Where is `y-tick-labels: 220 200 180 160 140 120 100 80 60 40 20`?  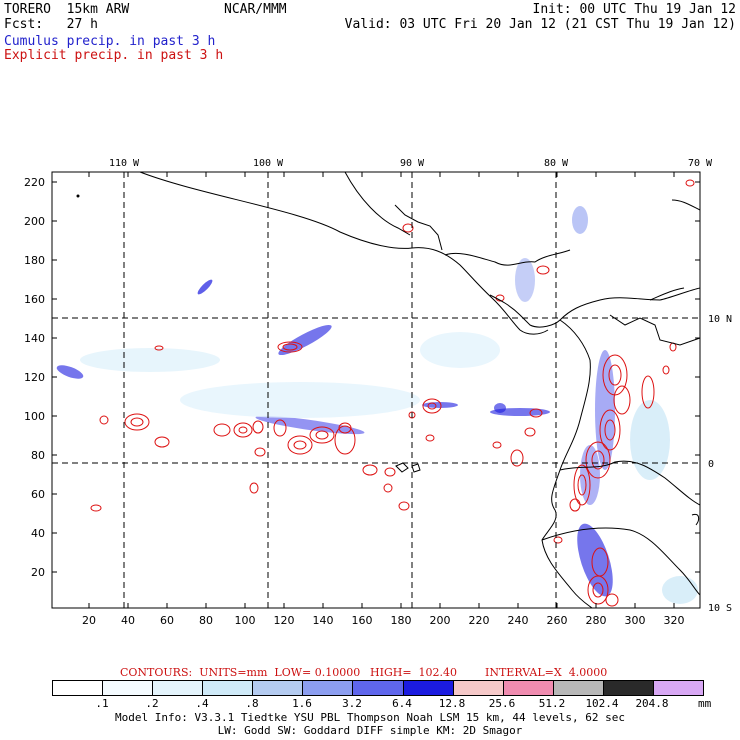 y-tick-labels: 220 200 180 160 140 120 100 80 60 40 20 is located at coordinates (34, 377).